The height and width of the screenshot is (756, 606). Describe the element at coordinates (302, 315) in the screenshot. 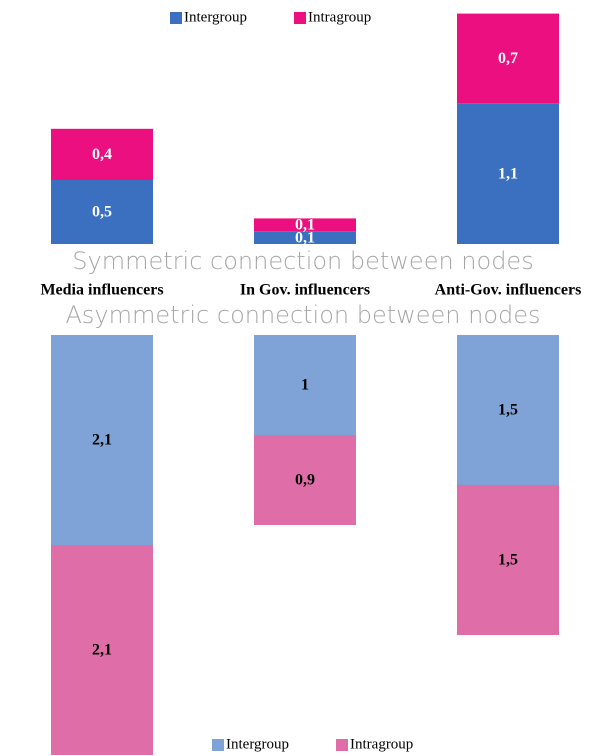

I see `chart-title: Asymmetric connection between nodes` at that location.